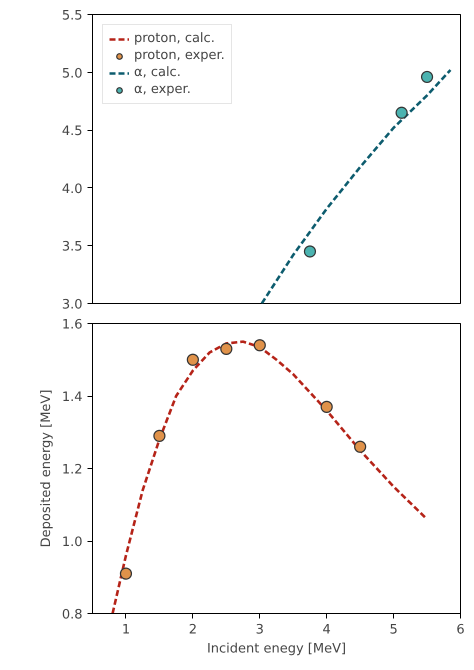 Image resolution: width=474 pixels, height=670 pixels. What do you see at coordinates (157, 72) in the screenshot?
I see `legend-label: α, calc.` at bounding box center [157, 72].